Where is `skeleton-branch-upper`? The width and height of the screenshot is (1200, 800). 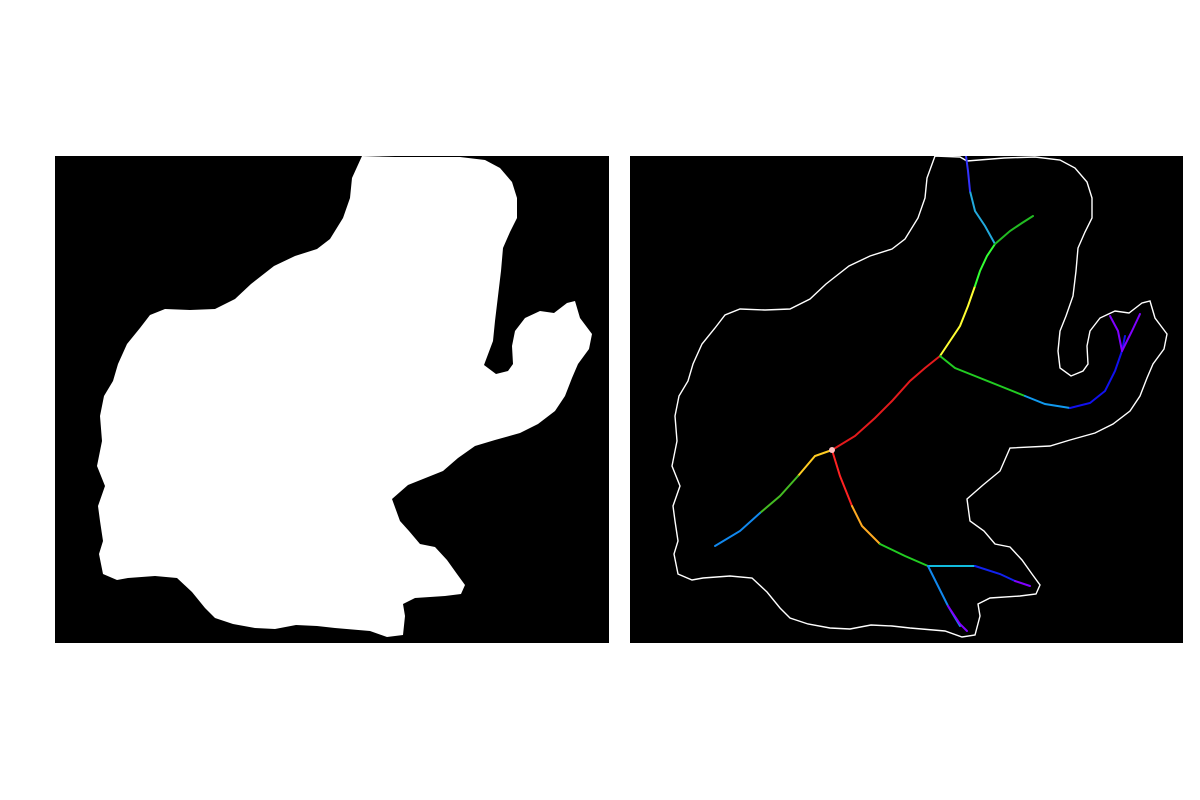 skeleton-branch-upper is located at coordinates (957, 321).